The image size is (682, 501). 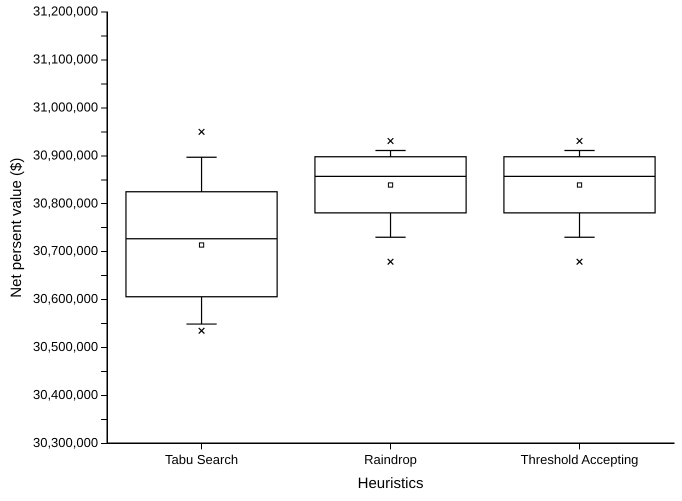 I want to click on y-tick-label: 30,300,000, so click(x=65, y=442).